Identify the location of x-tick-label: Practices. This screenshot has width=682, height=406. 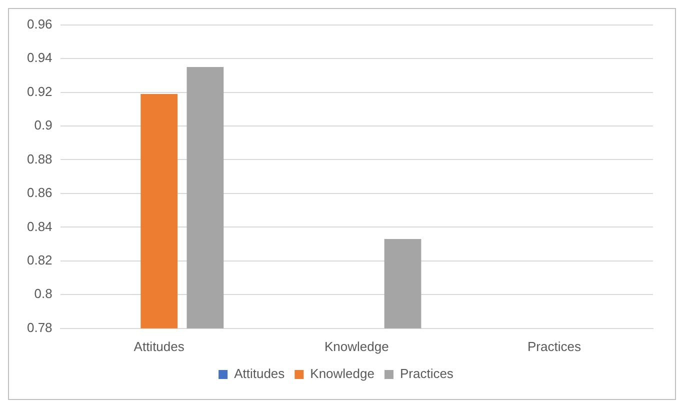
(554, 346).